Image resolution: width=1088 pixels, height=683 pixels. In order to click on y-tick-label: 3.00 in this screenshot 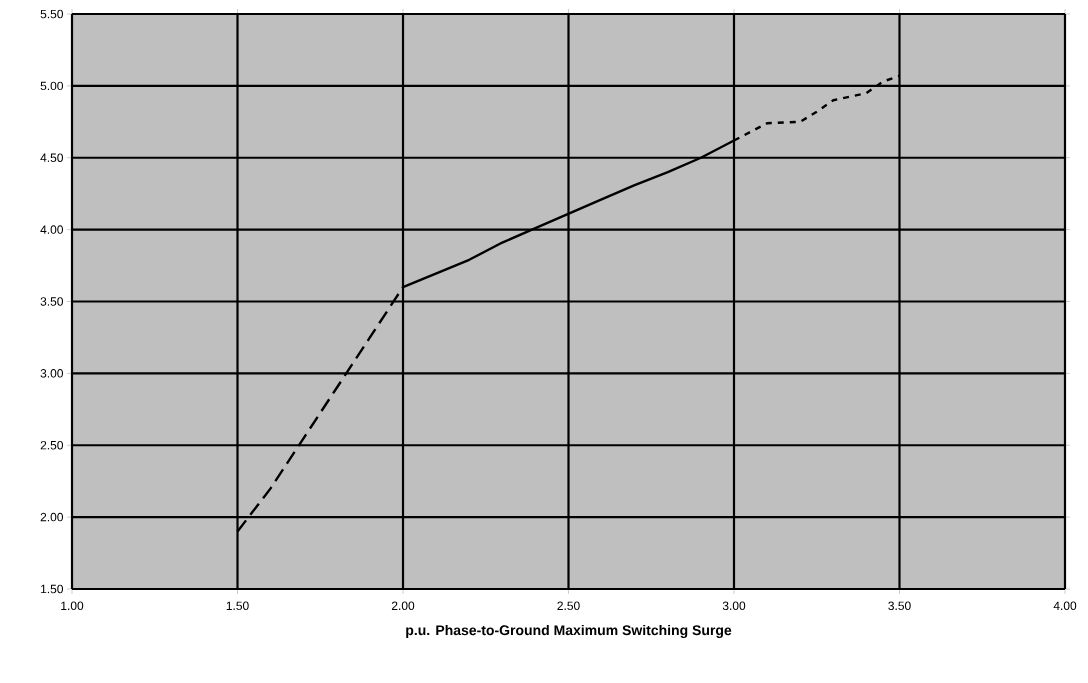, I will do `click(52, 373)`.